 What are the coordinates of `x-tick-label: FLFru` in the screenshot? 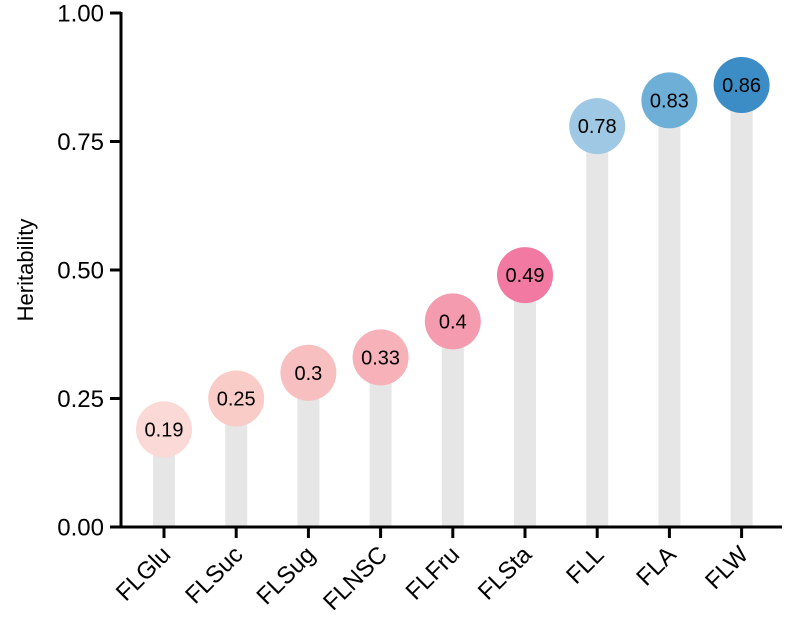 It's located at (433, 573).